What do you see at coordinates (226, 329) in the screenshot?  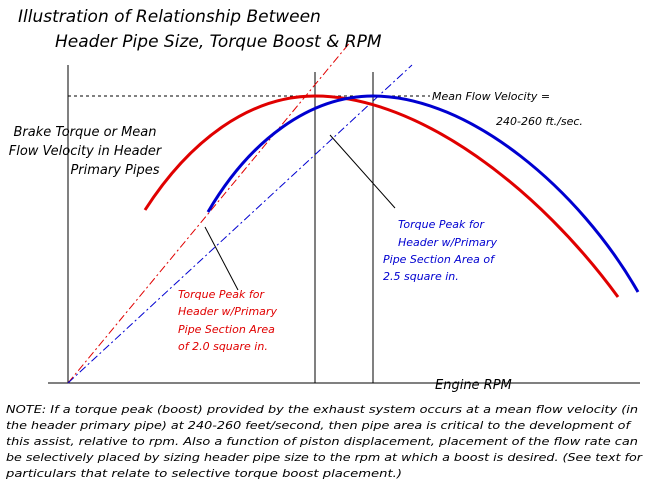 I see `red-annotation: Pipe Section Area` at bounding box center [226, 329].